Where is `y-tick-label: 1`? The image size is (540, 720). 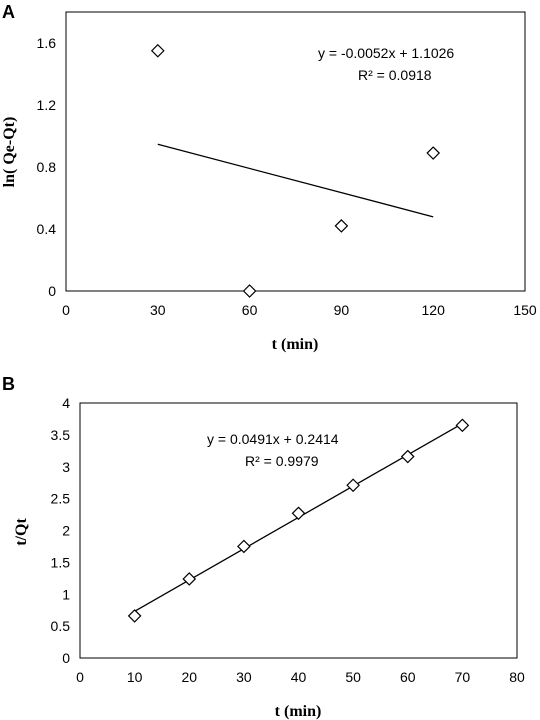 y-tick-label: 1 is located at coordinates (66, 594).